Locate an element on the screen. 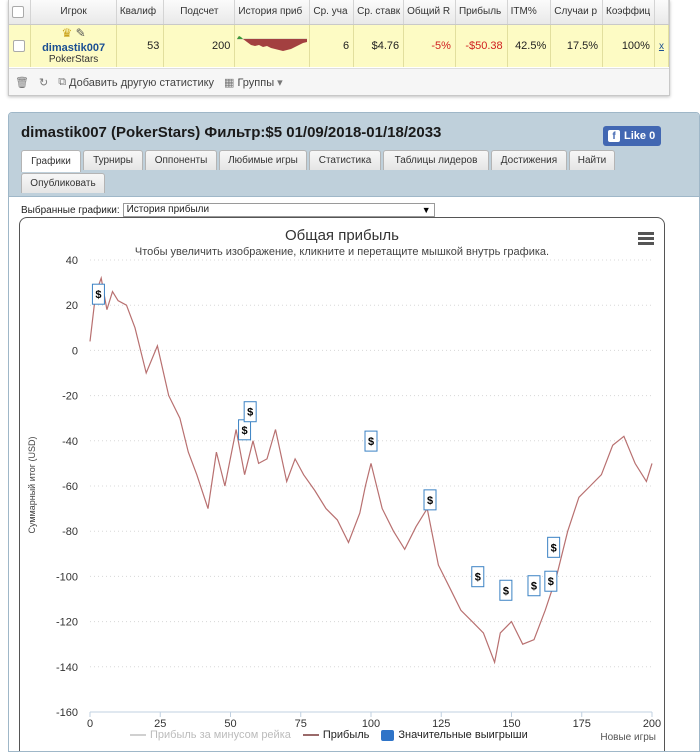 The width and height of the screenshot is (700, 752). row-checkbox is located at coordinates (19, 45).